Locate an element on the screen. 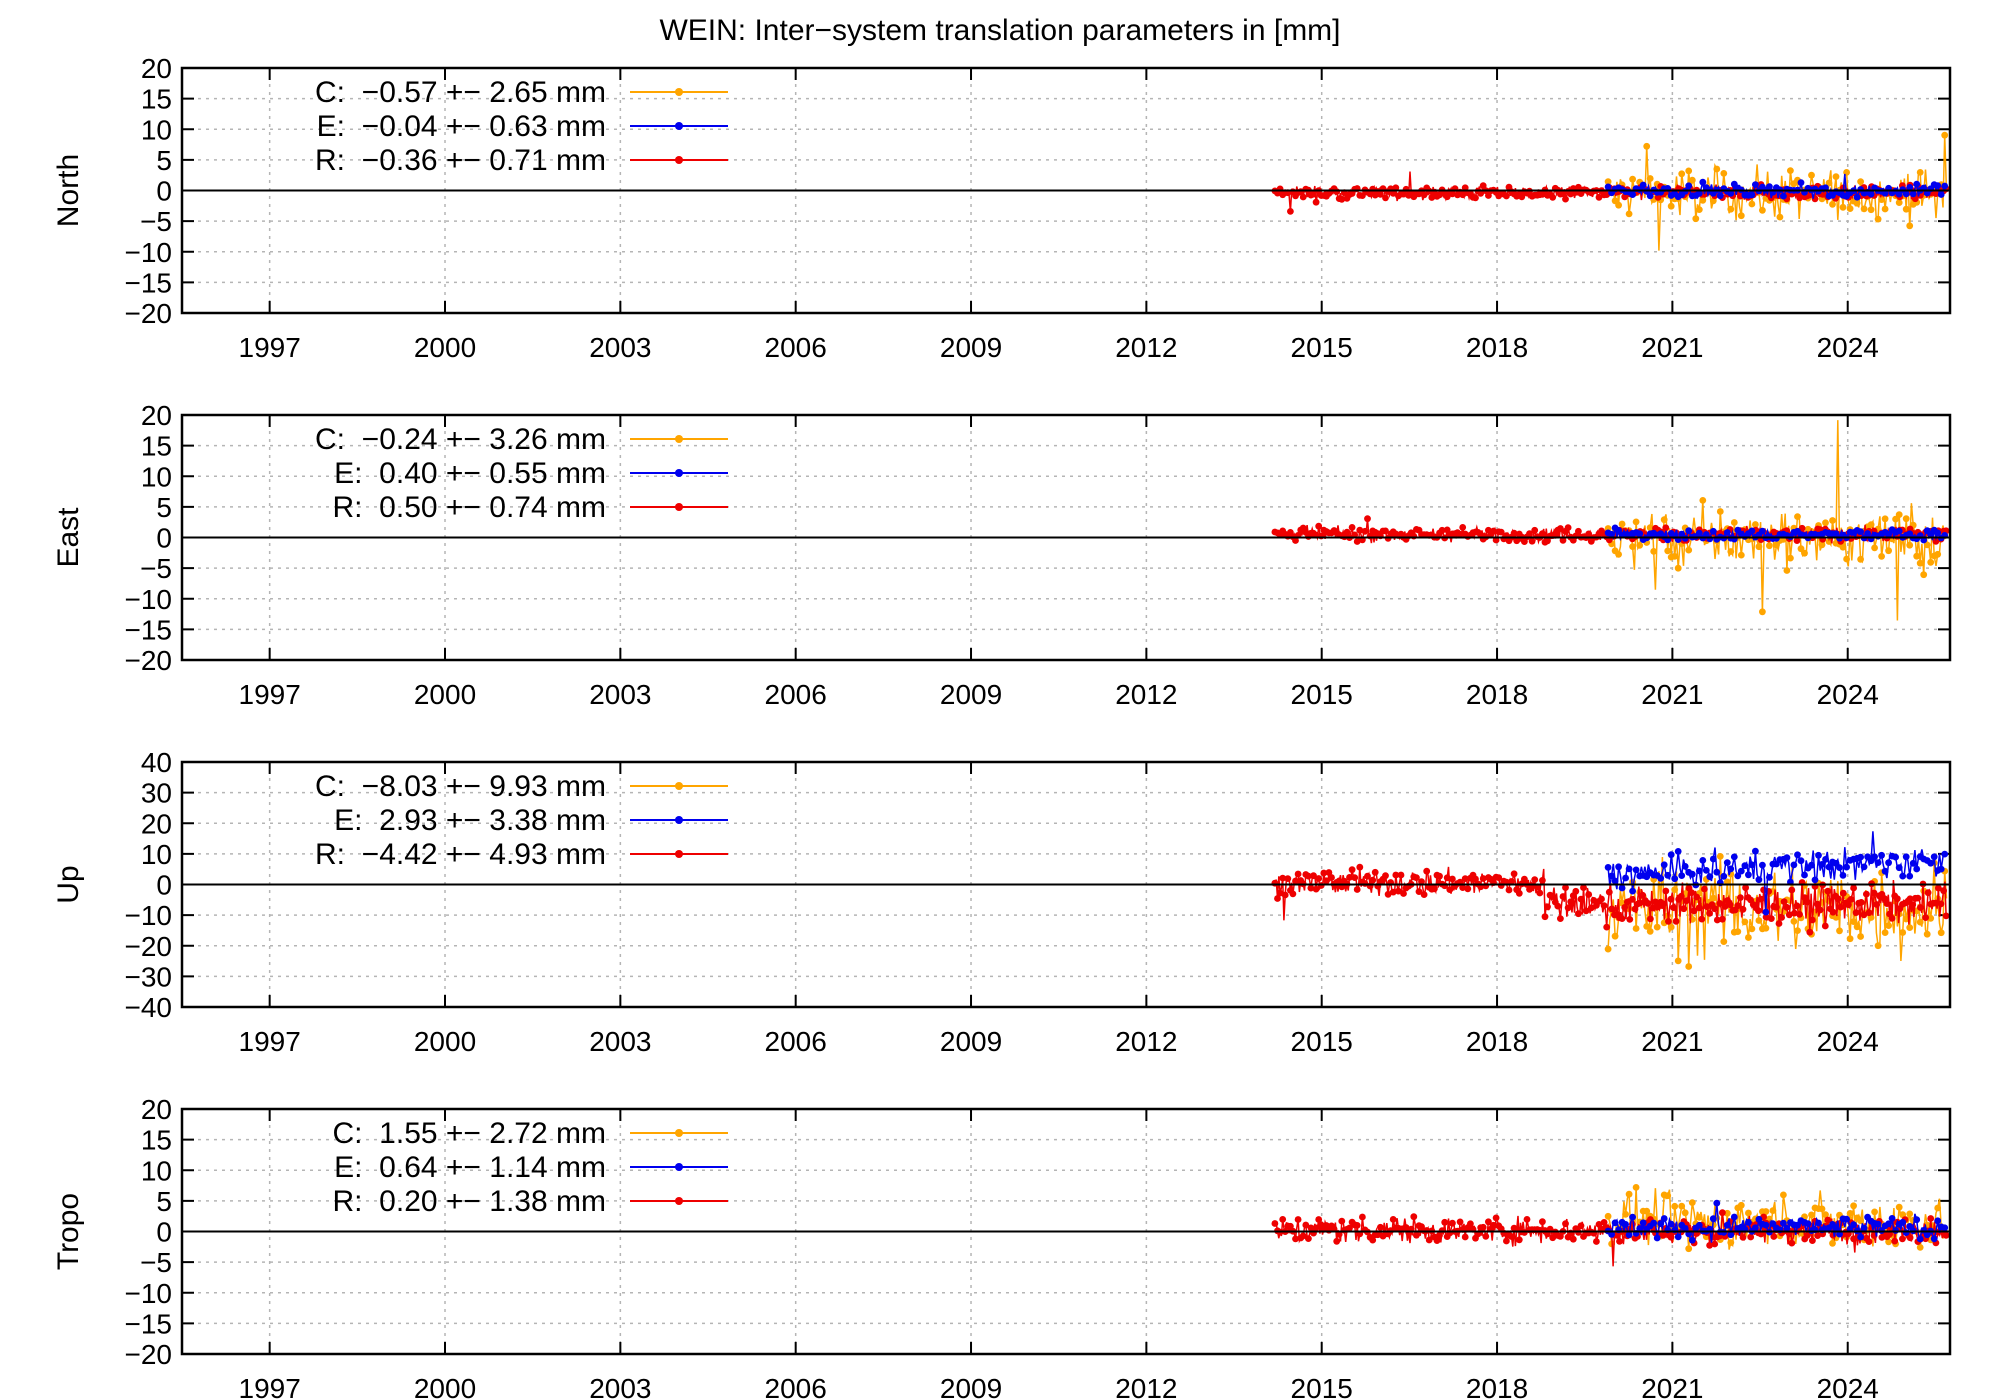 The height and width of the screenshot is (1400, 2000). legend-label-R: R: 0.50 +− 0.74 mm is located at coordinates (469, 507).